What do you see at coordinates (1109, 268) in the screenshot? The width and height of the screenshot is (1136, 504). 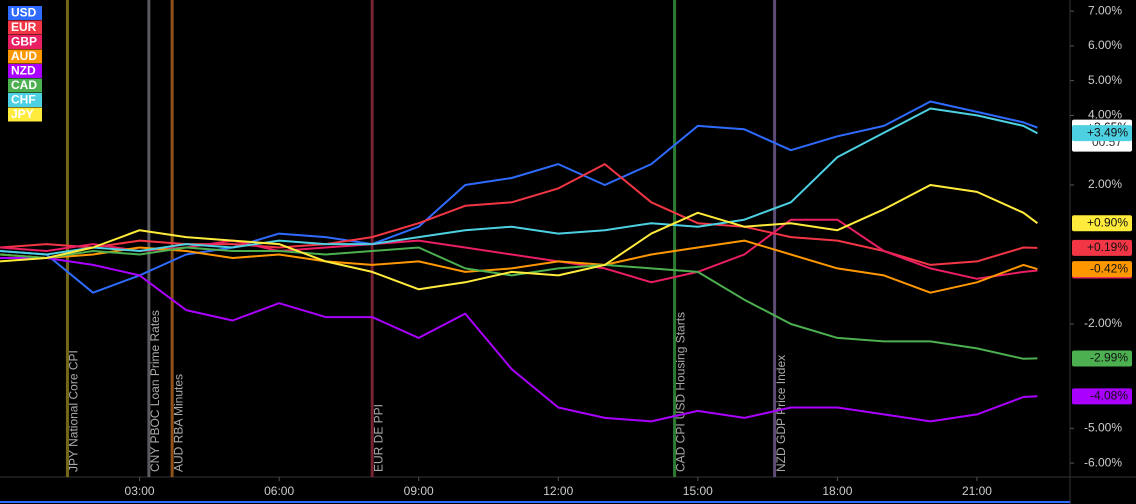 I see `last-value-label: -0.42%` at bounding box center [1109, 268].